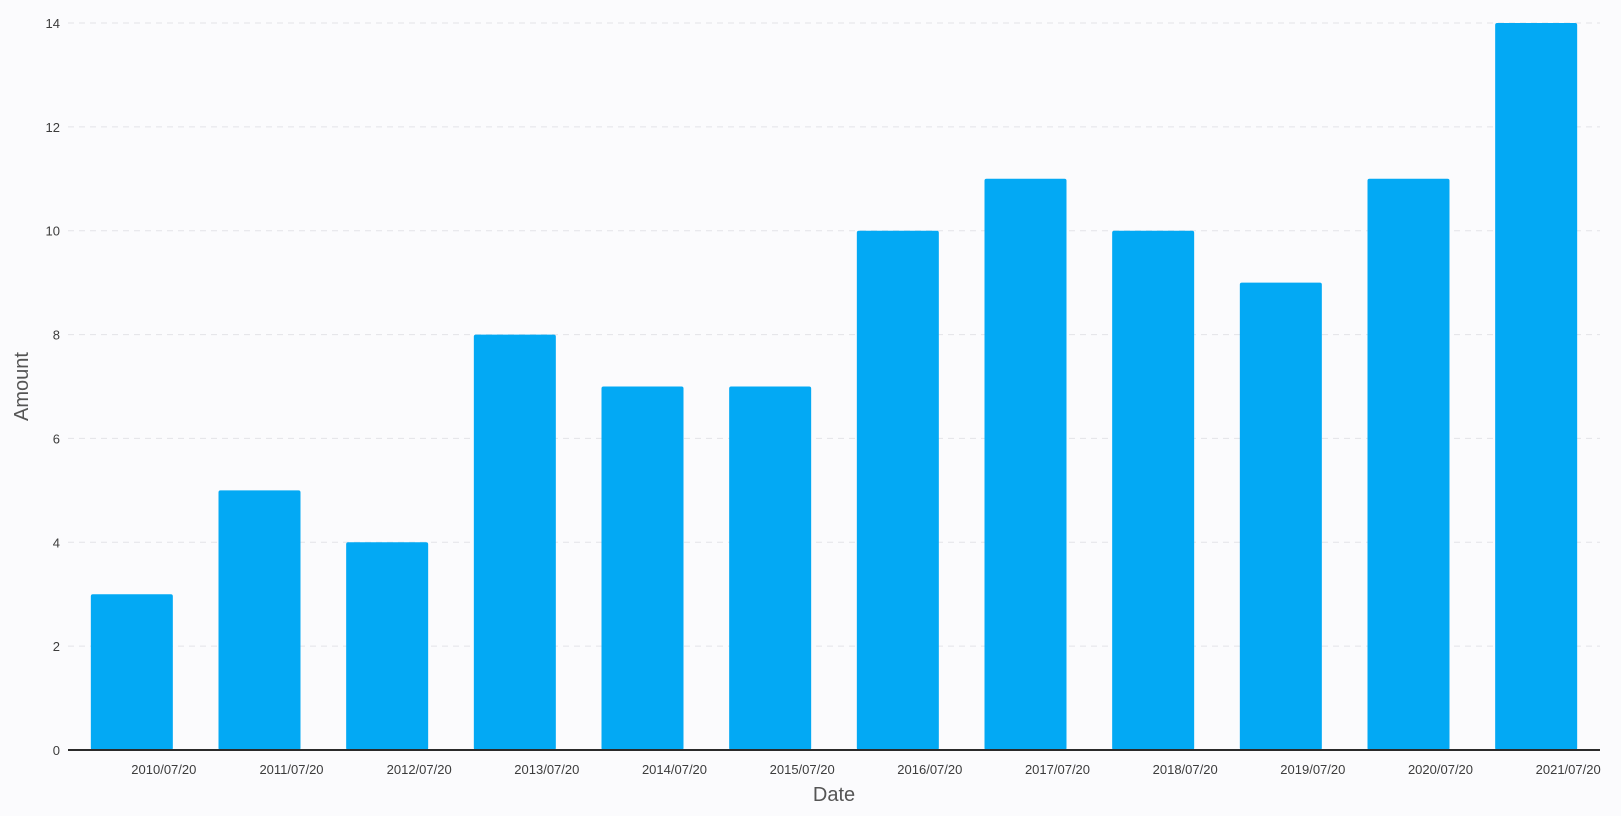 The height and width of the screenshot is (816, 1621). I want to click on x-tick-label: 2016/07/20, so click(929, 769).